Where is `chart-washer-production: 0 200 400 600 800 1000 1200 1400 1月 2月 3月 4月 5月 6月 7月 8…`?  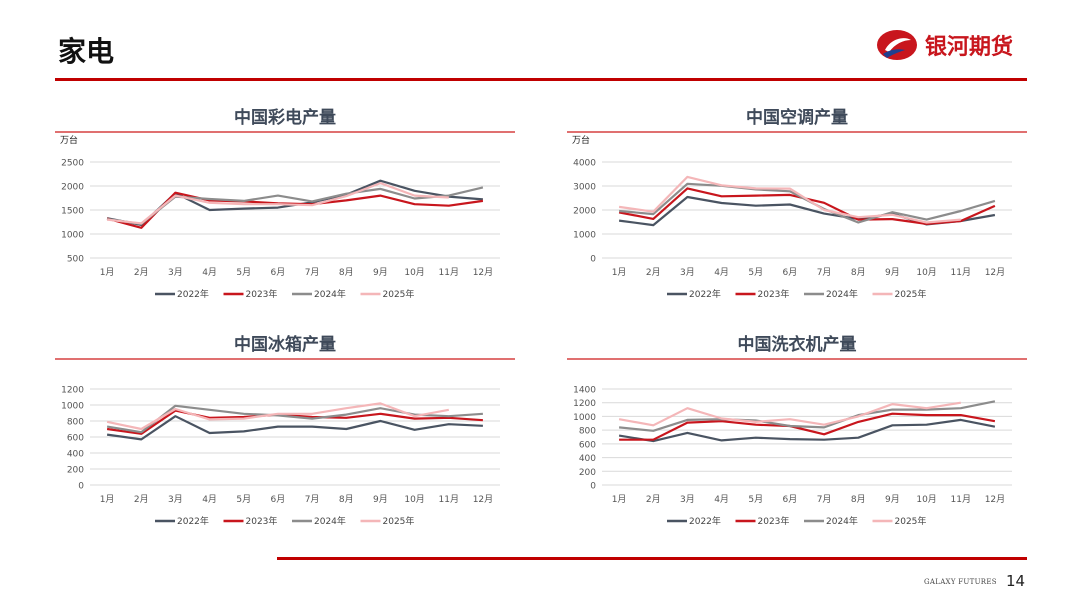 chart-washer-production: 0 200 400 600 800 1000 1200 1400 1月 2月 3月 4月 5月 6月 7月 8… is located at coordinates (792, 456).